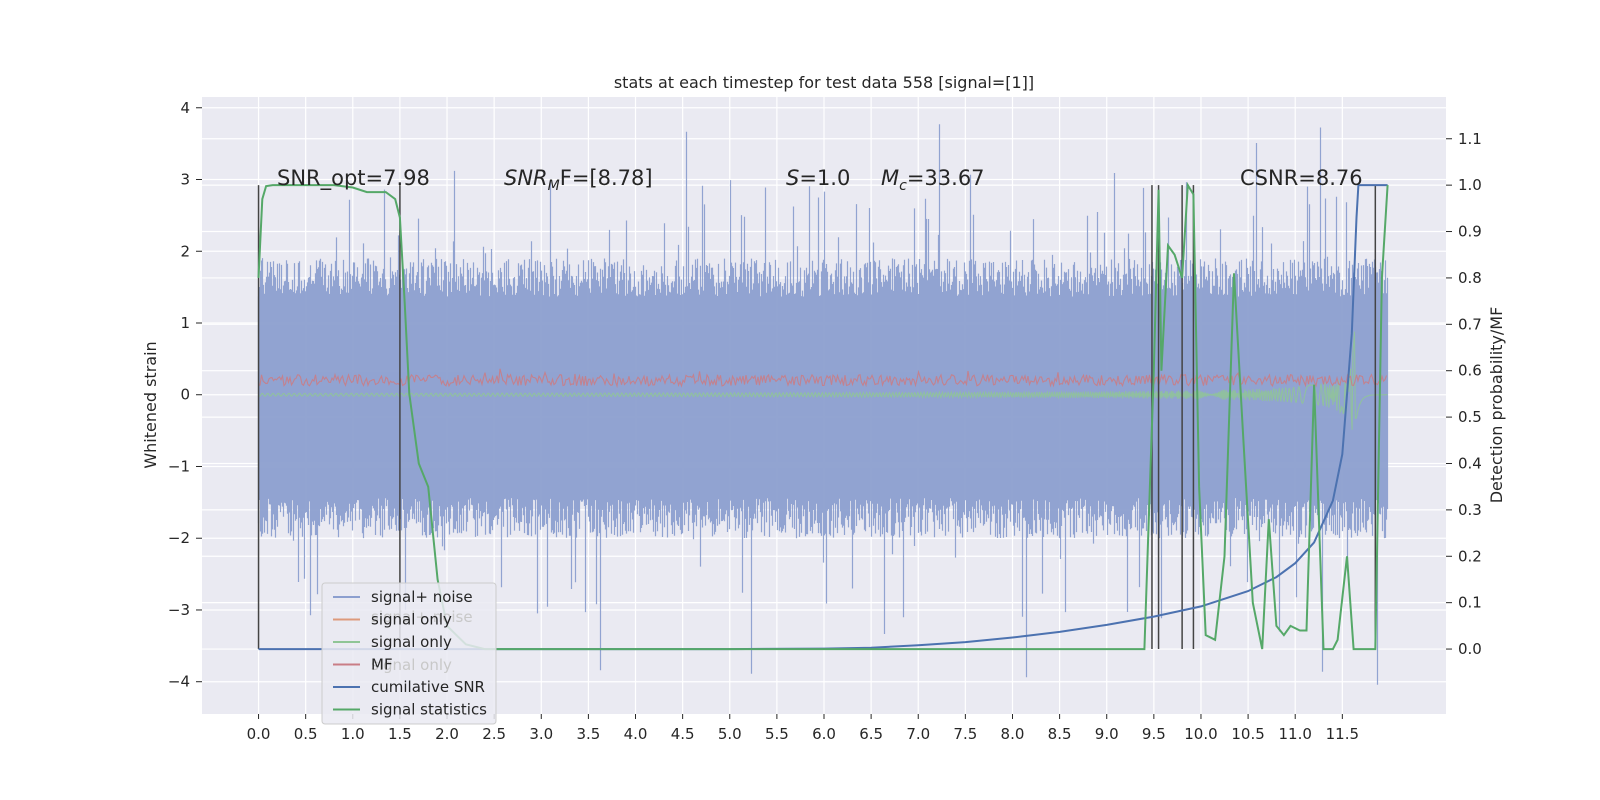 This screenshot has width=1600, height=800. Describe the element at coordinates (1247, 734) in the screenshot. I see `x-tick-label-21: 10.5` at that location.